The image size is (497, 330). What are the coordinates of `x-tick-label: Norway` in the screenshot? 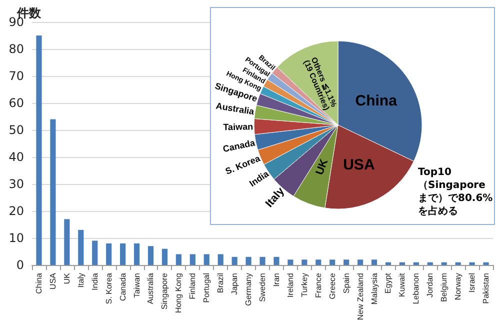 It's located at (458, 286).